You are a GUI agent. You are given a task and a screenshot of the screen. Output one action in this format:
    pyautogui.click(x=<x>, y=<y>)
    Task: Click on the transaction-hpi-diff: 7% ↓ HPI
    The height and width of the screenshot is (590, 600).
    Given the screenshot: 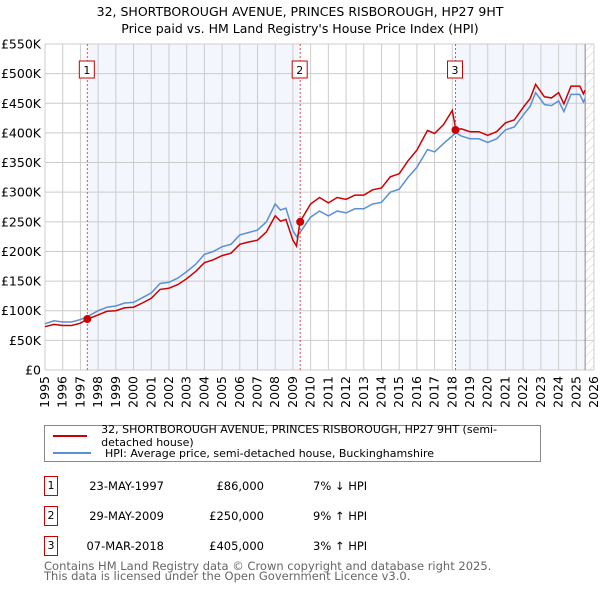 What is the action you would take?
    pyautogui.click(x=340, y=486)
    